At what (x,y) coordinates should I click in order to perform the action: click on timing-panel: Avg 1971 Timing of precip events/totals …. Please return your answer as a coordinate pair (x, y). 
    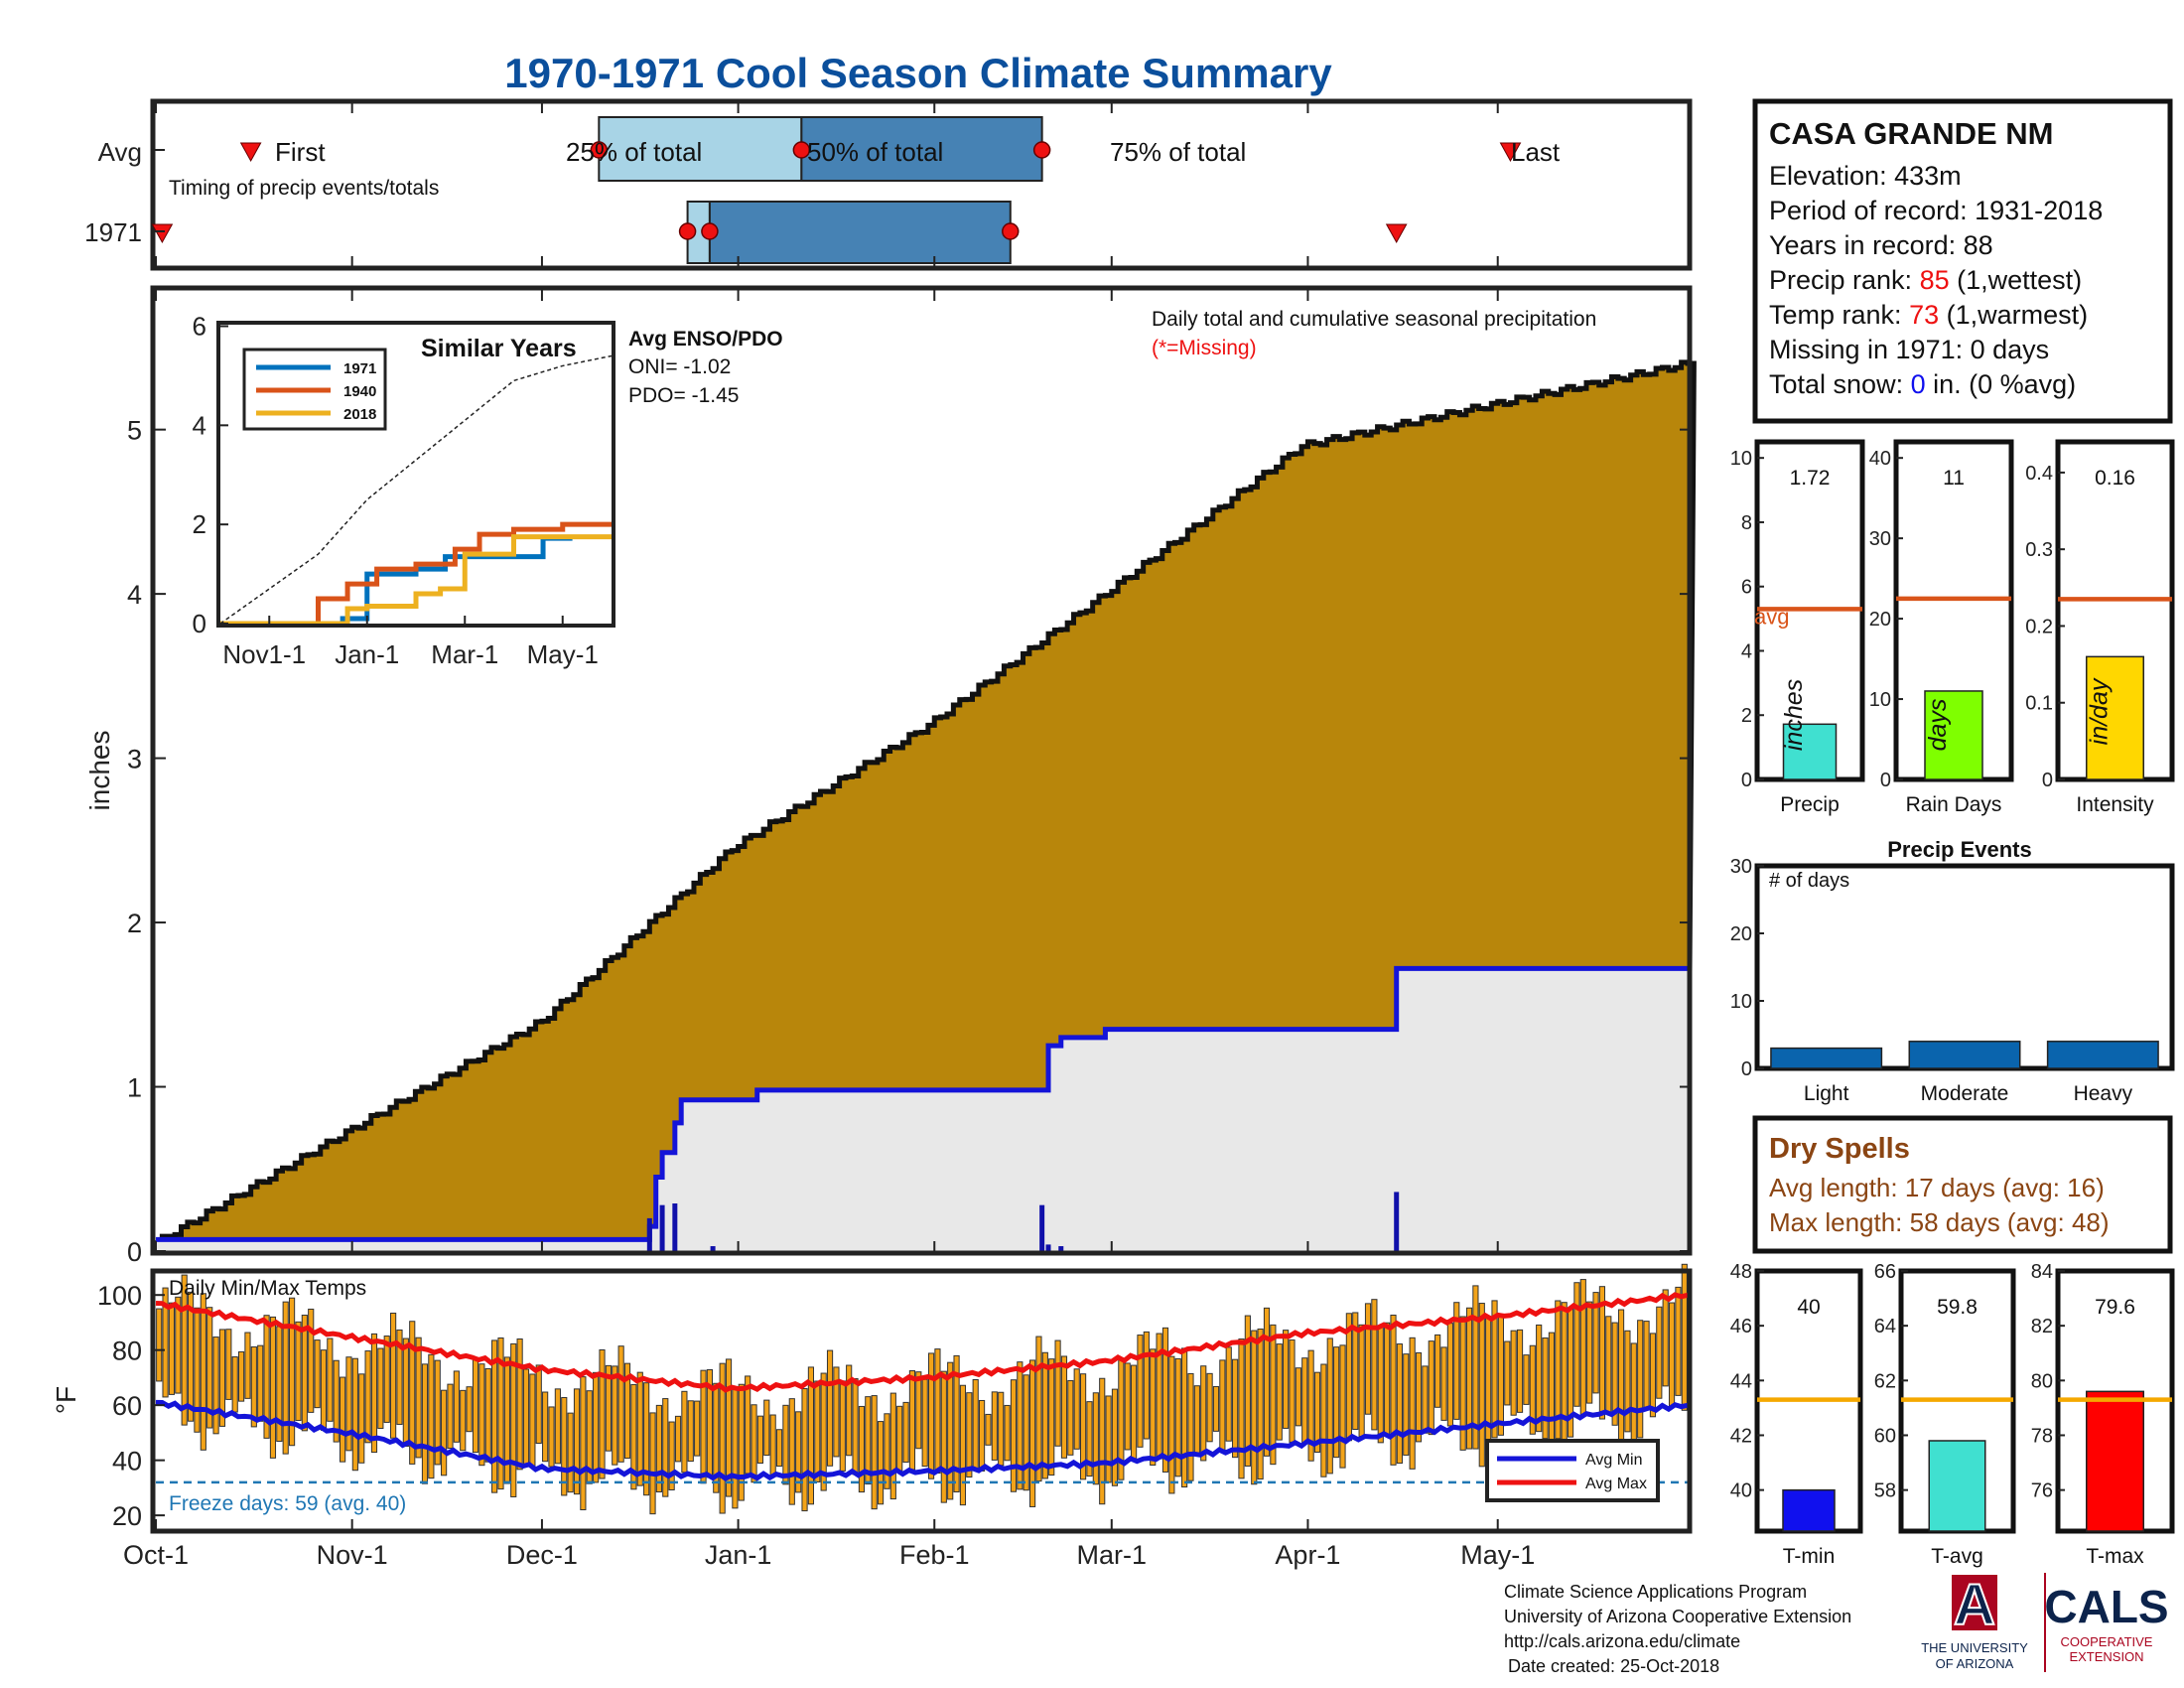
    Looking at the image, I should click on (888, 184).